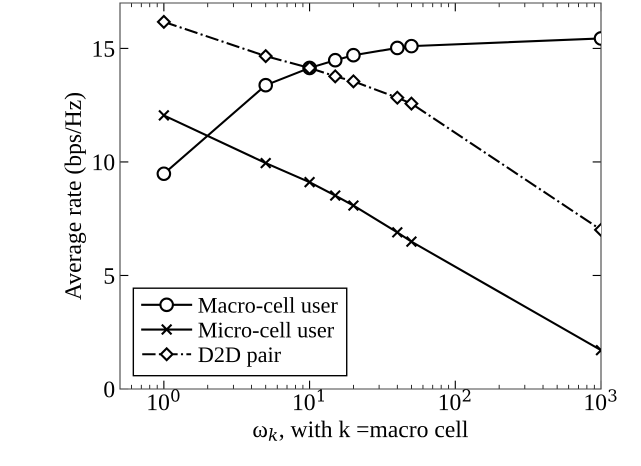 The width and height of the screenshot is (641, 466). I want to click on x-tick-label: 10$^{3}$, so click(601, 399).